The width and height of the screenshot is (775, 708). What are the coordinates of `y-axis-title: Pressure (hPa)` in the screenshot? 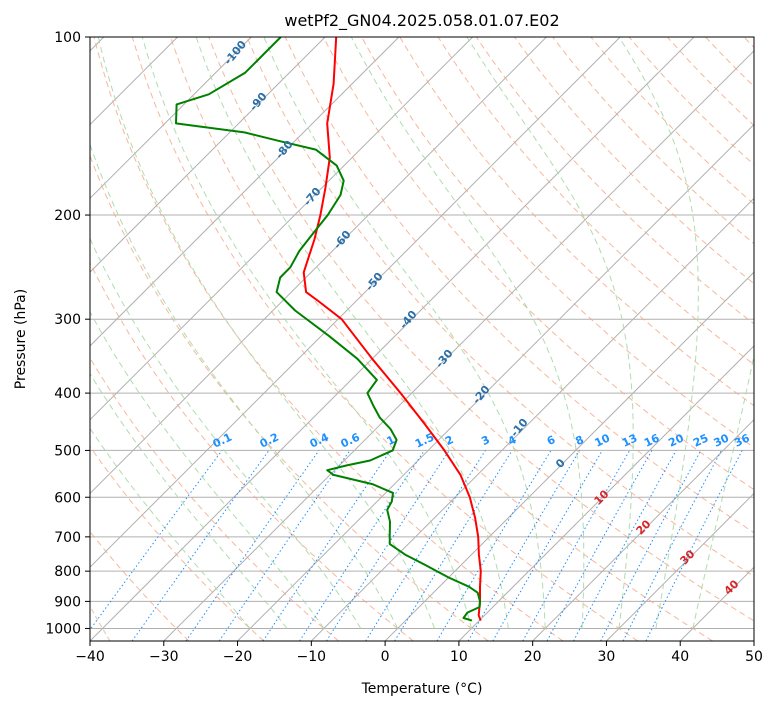 It's located at (21, 339).